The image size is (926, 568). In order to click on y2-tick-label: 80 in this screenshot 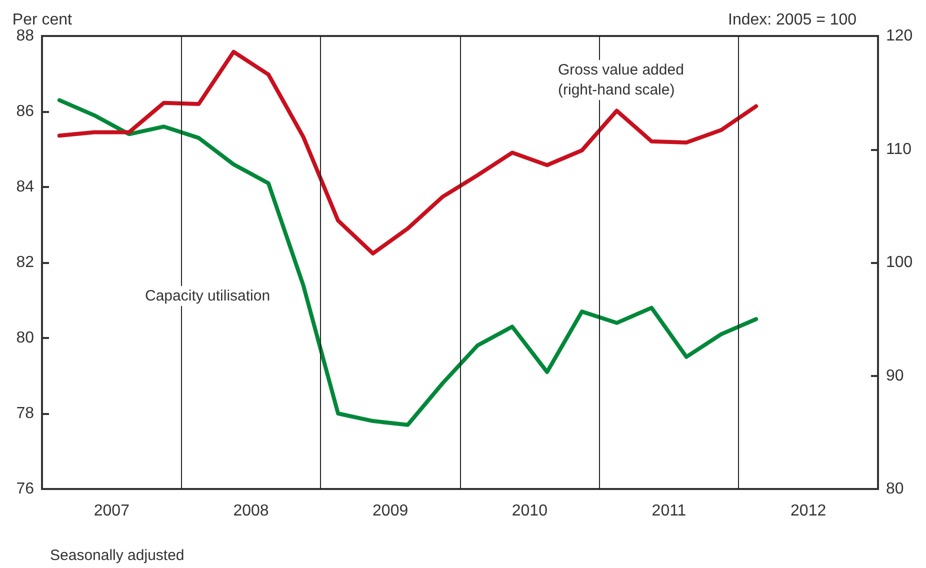, I will do `click(895, 489)`.